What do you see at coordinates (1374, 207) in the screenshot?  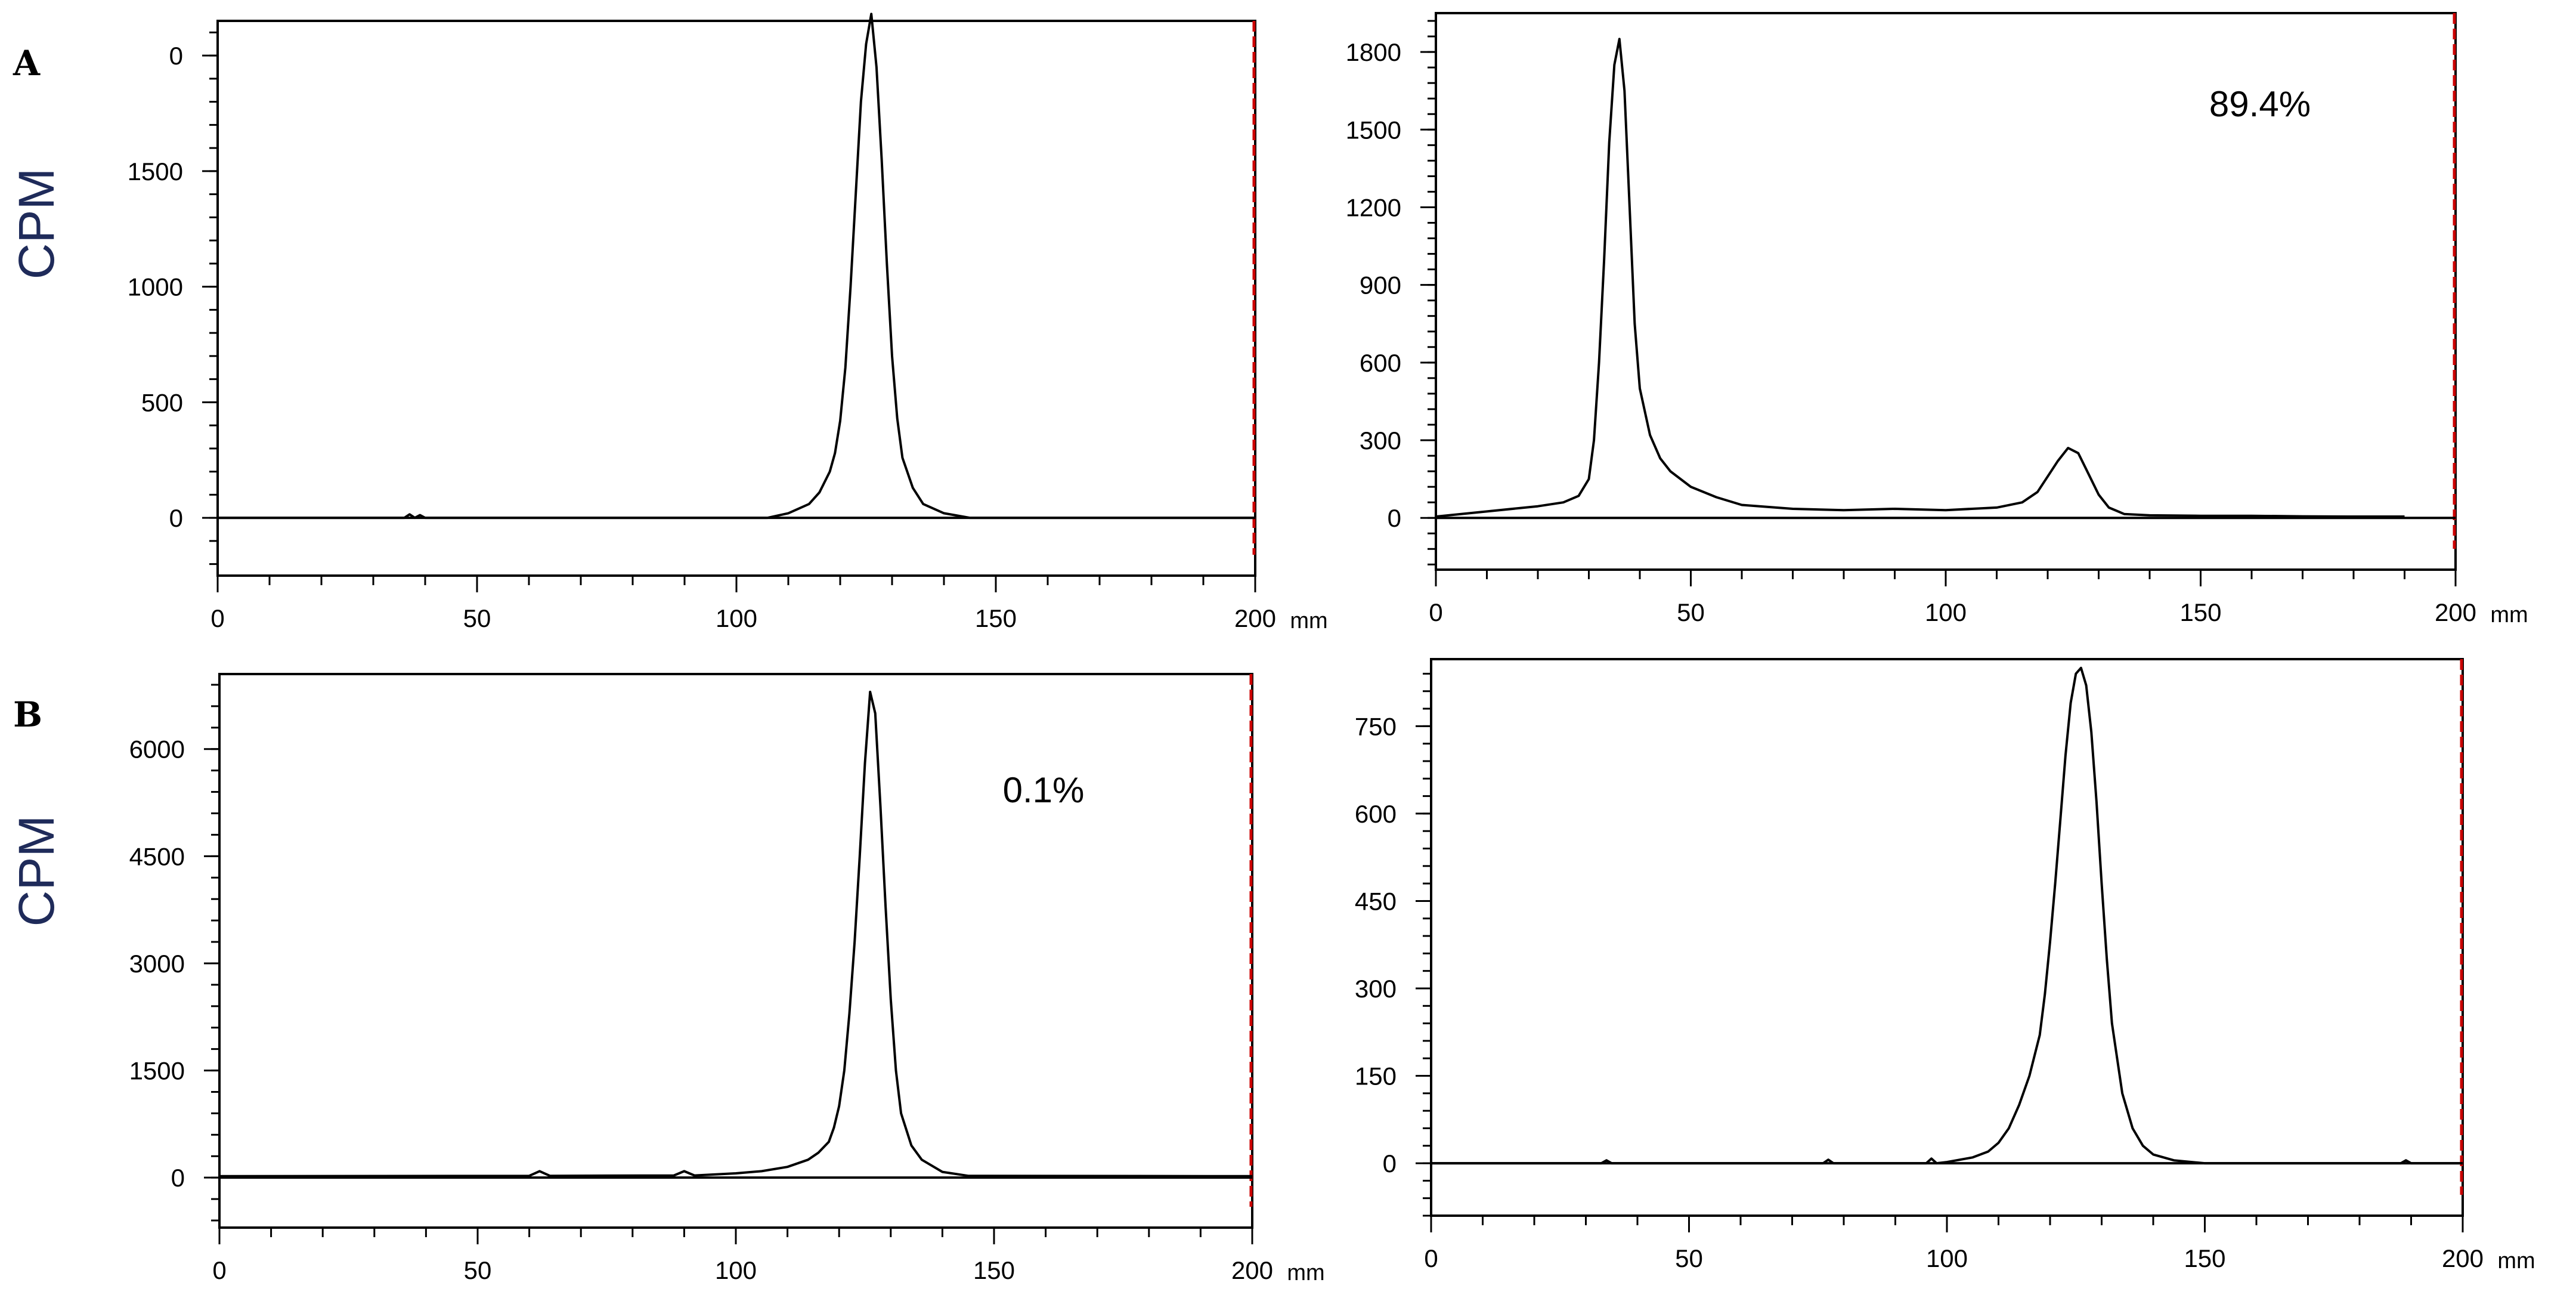 I see `y-tick-label: 1200` at bounding box center [1374, 207].